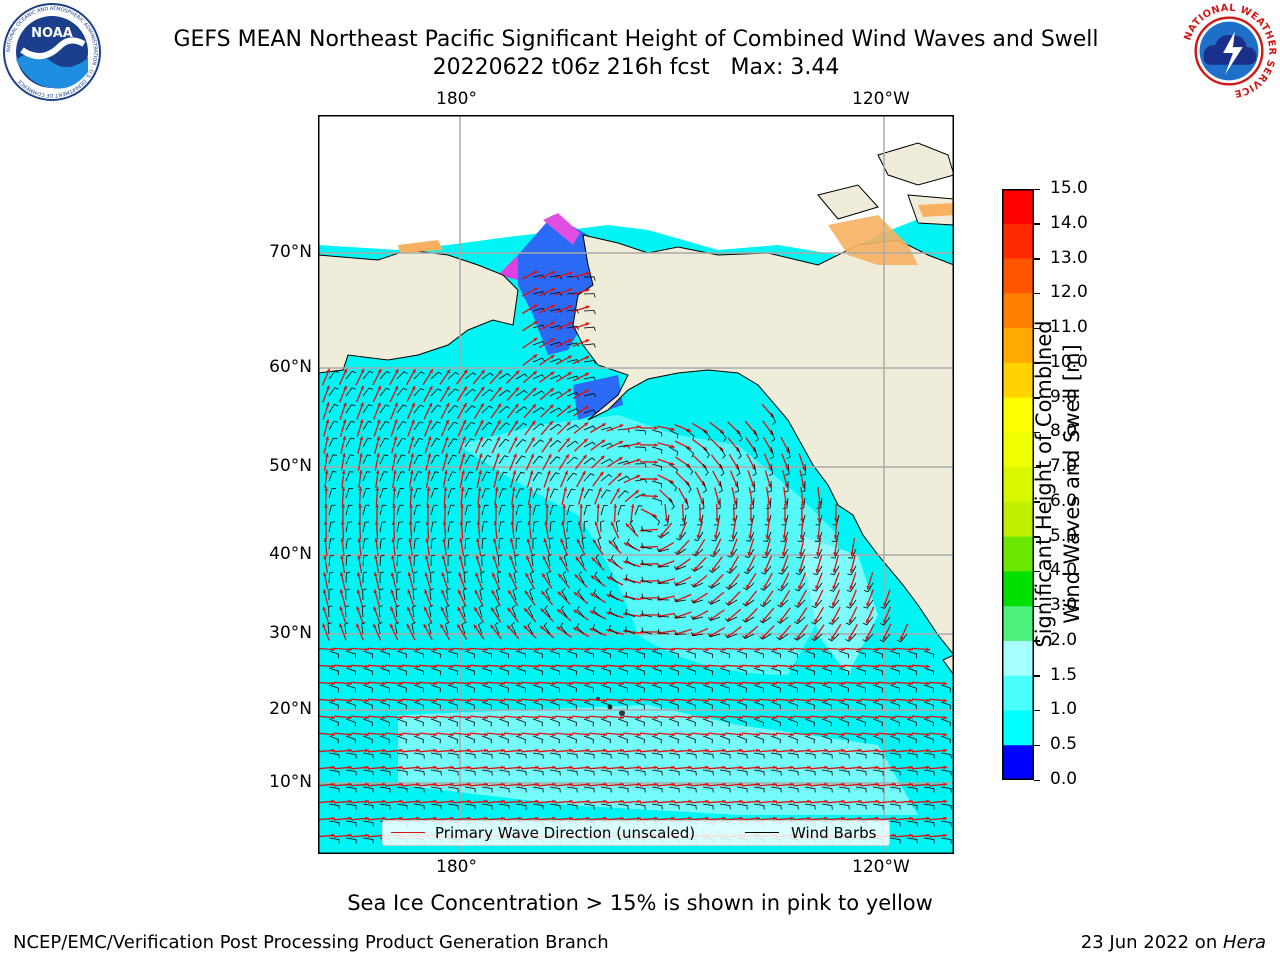  Describe the element at coordinates (290, 709) in the screenshot. I see `lat-label-20n: 20°N` at that location.